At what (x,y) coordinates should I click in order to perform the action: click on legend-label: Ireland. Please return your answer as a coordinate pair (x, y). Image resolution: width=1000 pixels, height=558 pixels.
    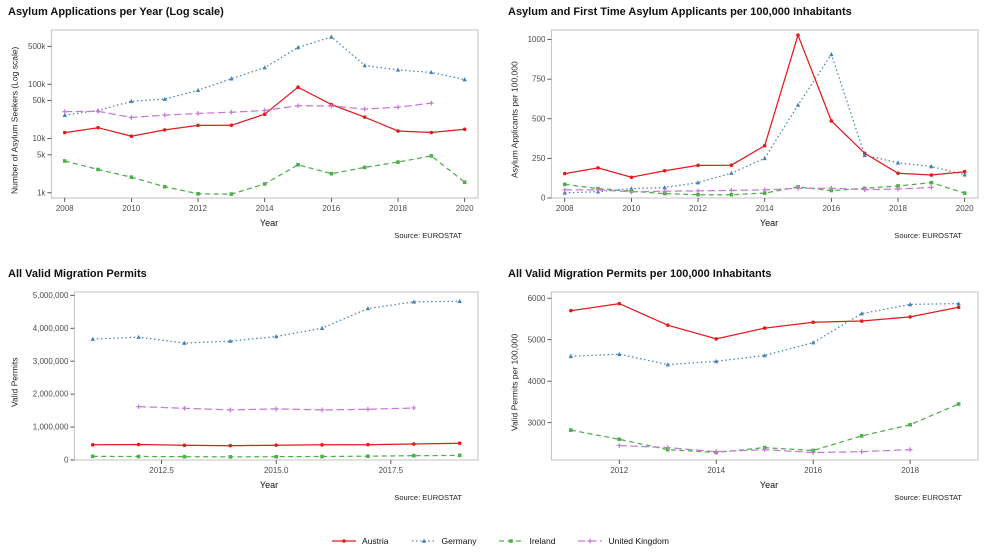
    Looking at the image, I should click on (542, 541).